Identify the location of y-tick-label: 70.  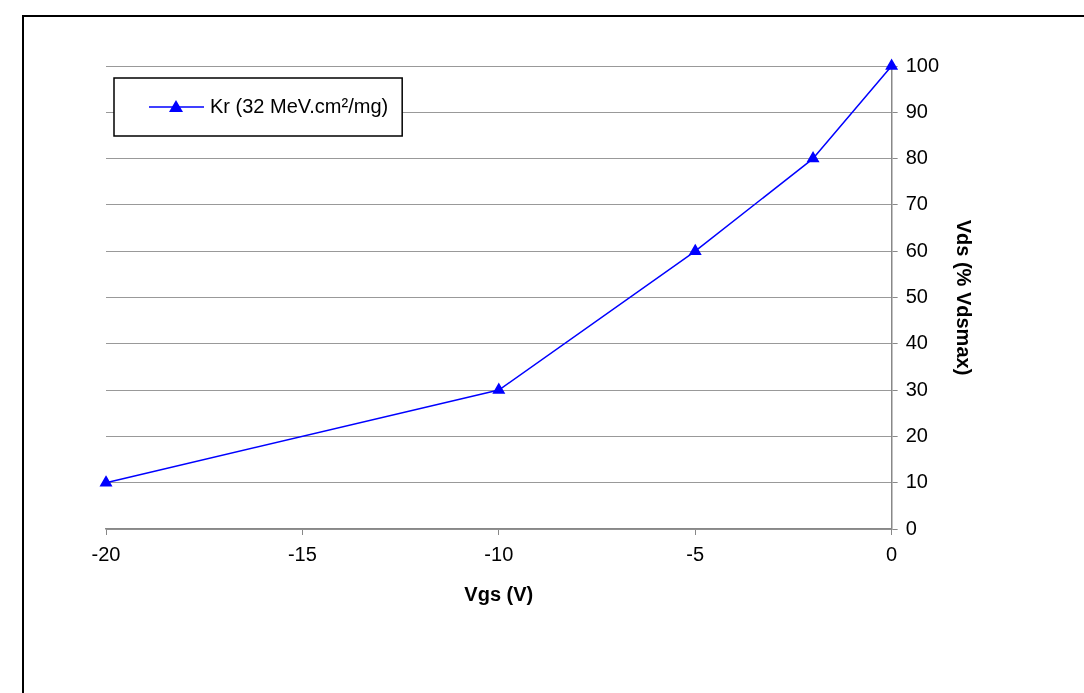
(916, 203).